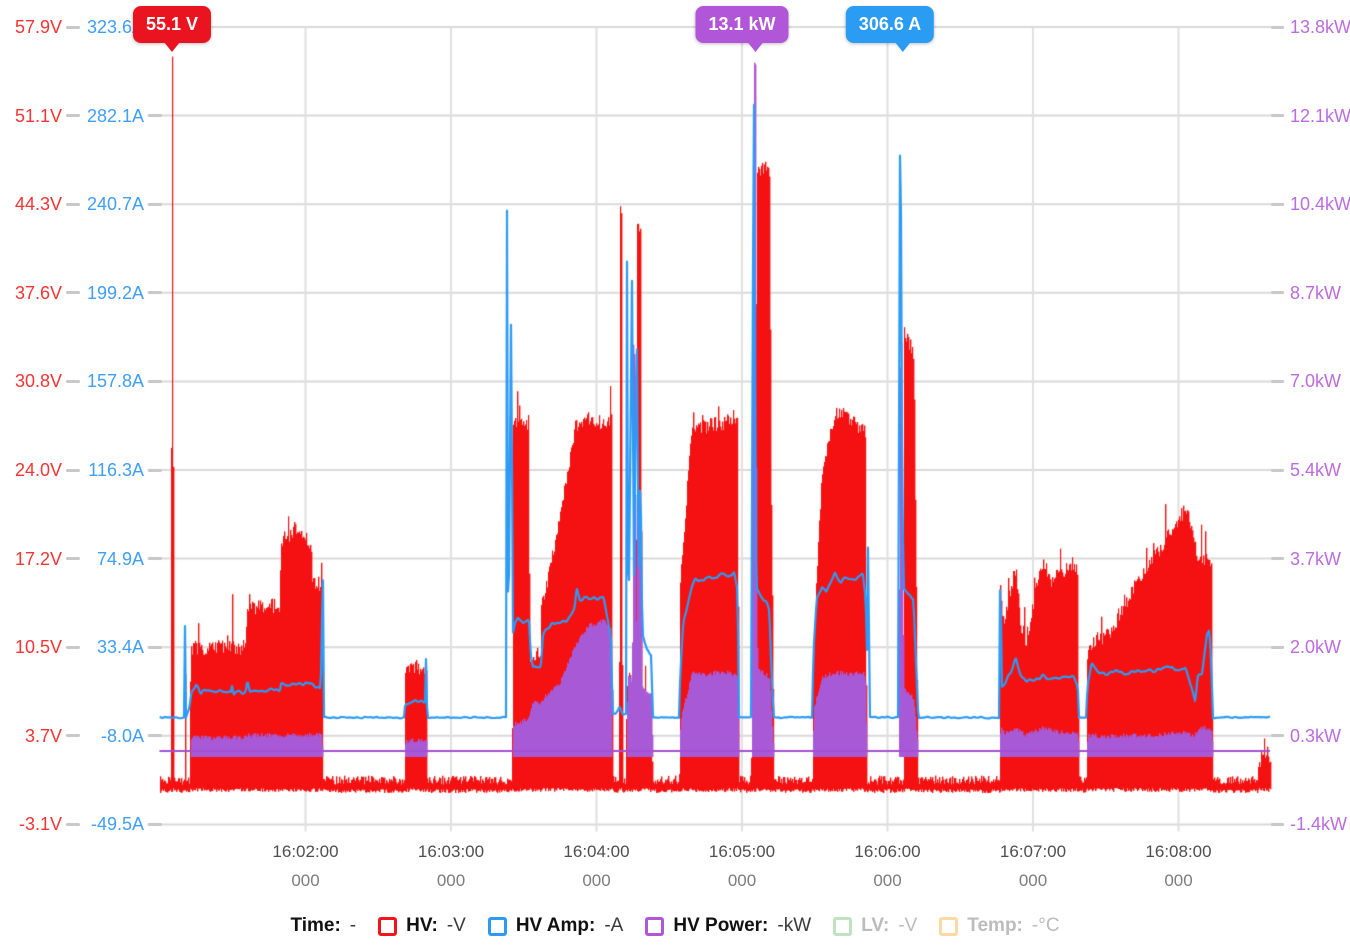  I want to click on x-tick-label: 16:03:00 000, so click(451, 866).